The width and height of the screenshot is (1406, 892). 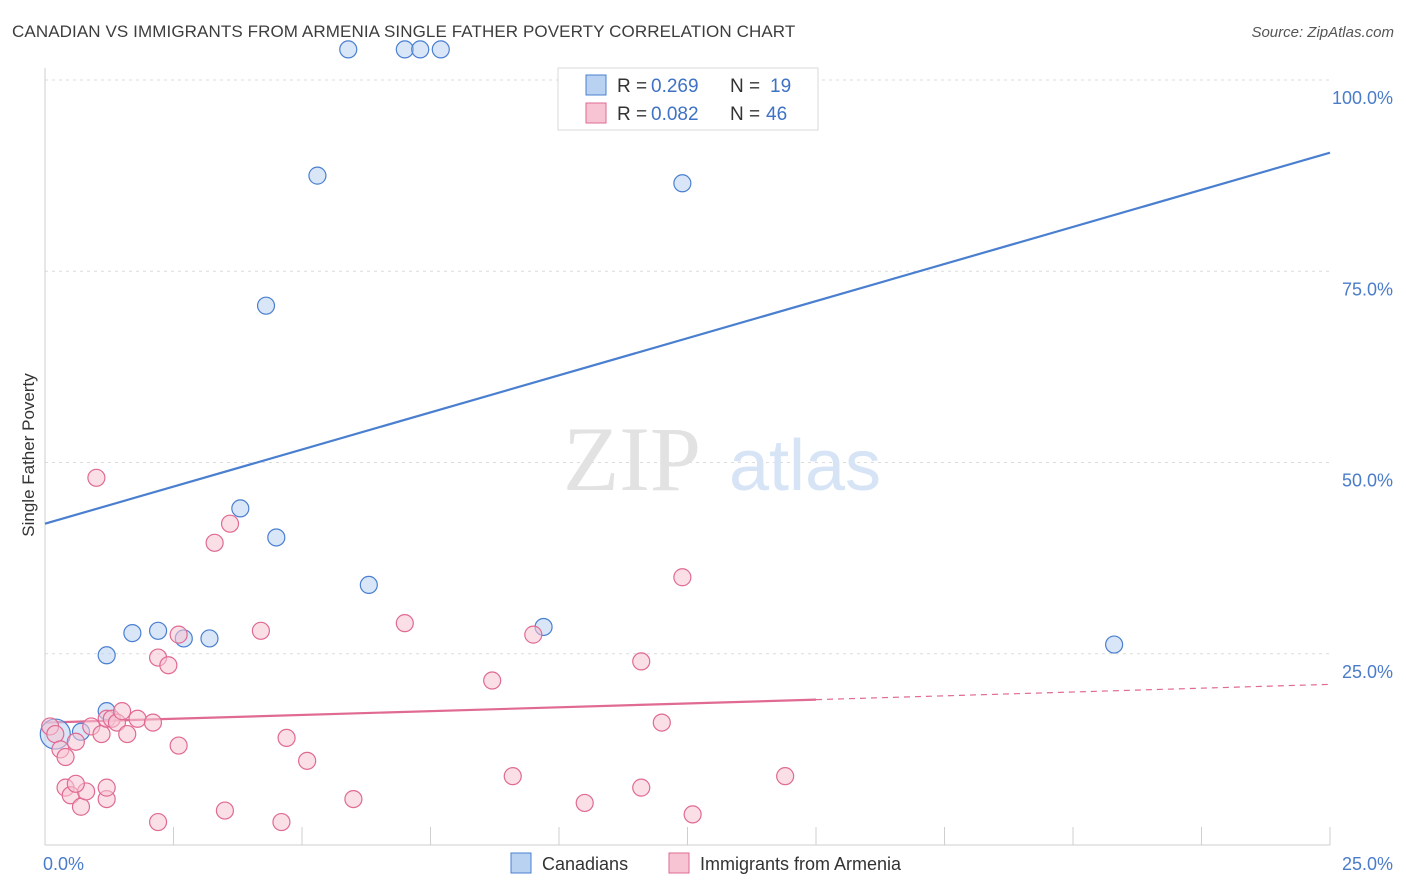 I want to click on correlation-legend: R = 0.269 N = 19 R = 0.082 N = 46, so click(x=688, y=99).